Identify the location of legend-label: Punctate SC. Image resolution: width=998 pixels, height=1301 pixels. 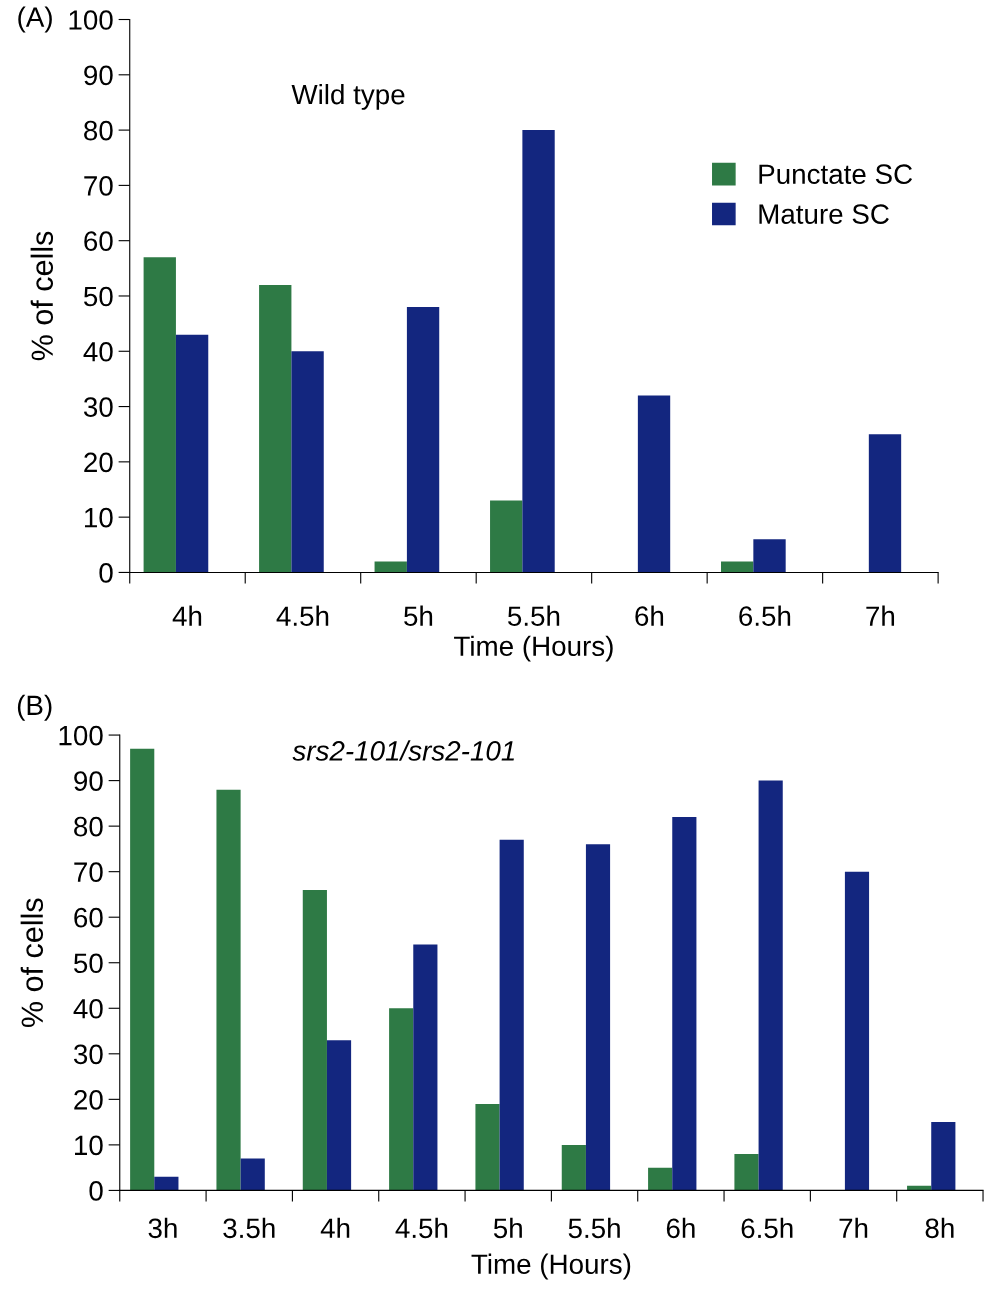
(836, 174).